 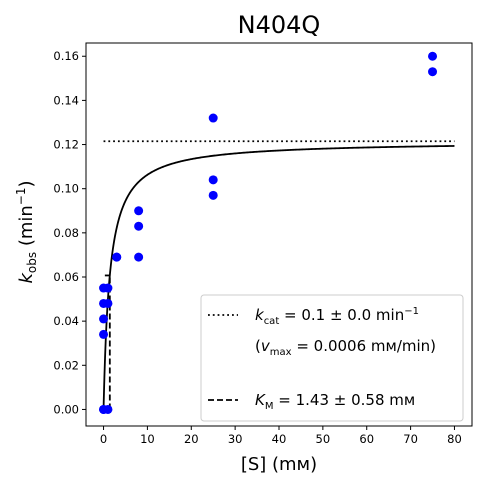 What do you see at coordinates (191, 439) in the screenshot?
I see `x-tick-label: 20` at bounding box center [191, 439].